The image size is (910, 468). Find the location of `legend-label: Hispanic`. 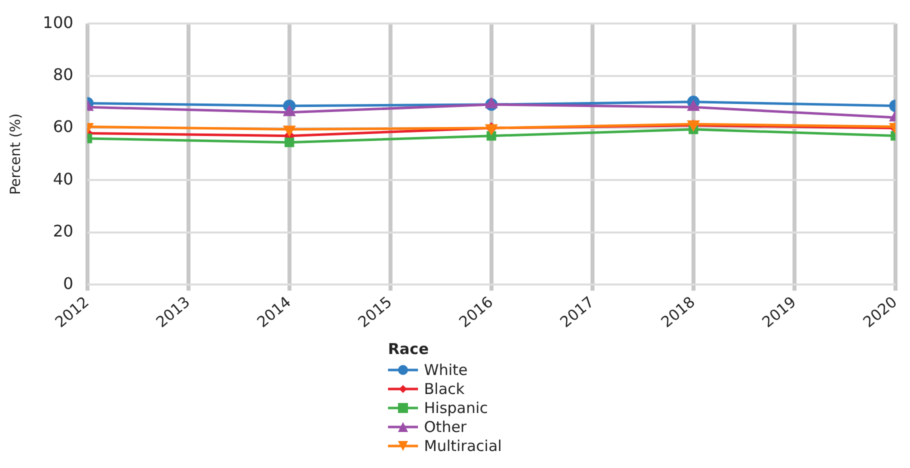

legend-label: Hispanic is located at coordinates (456, 407).